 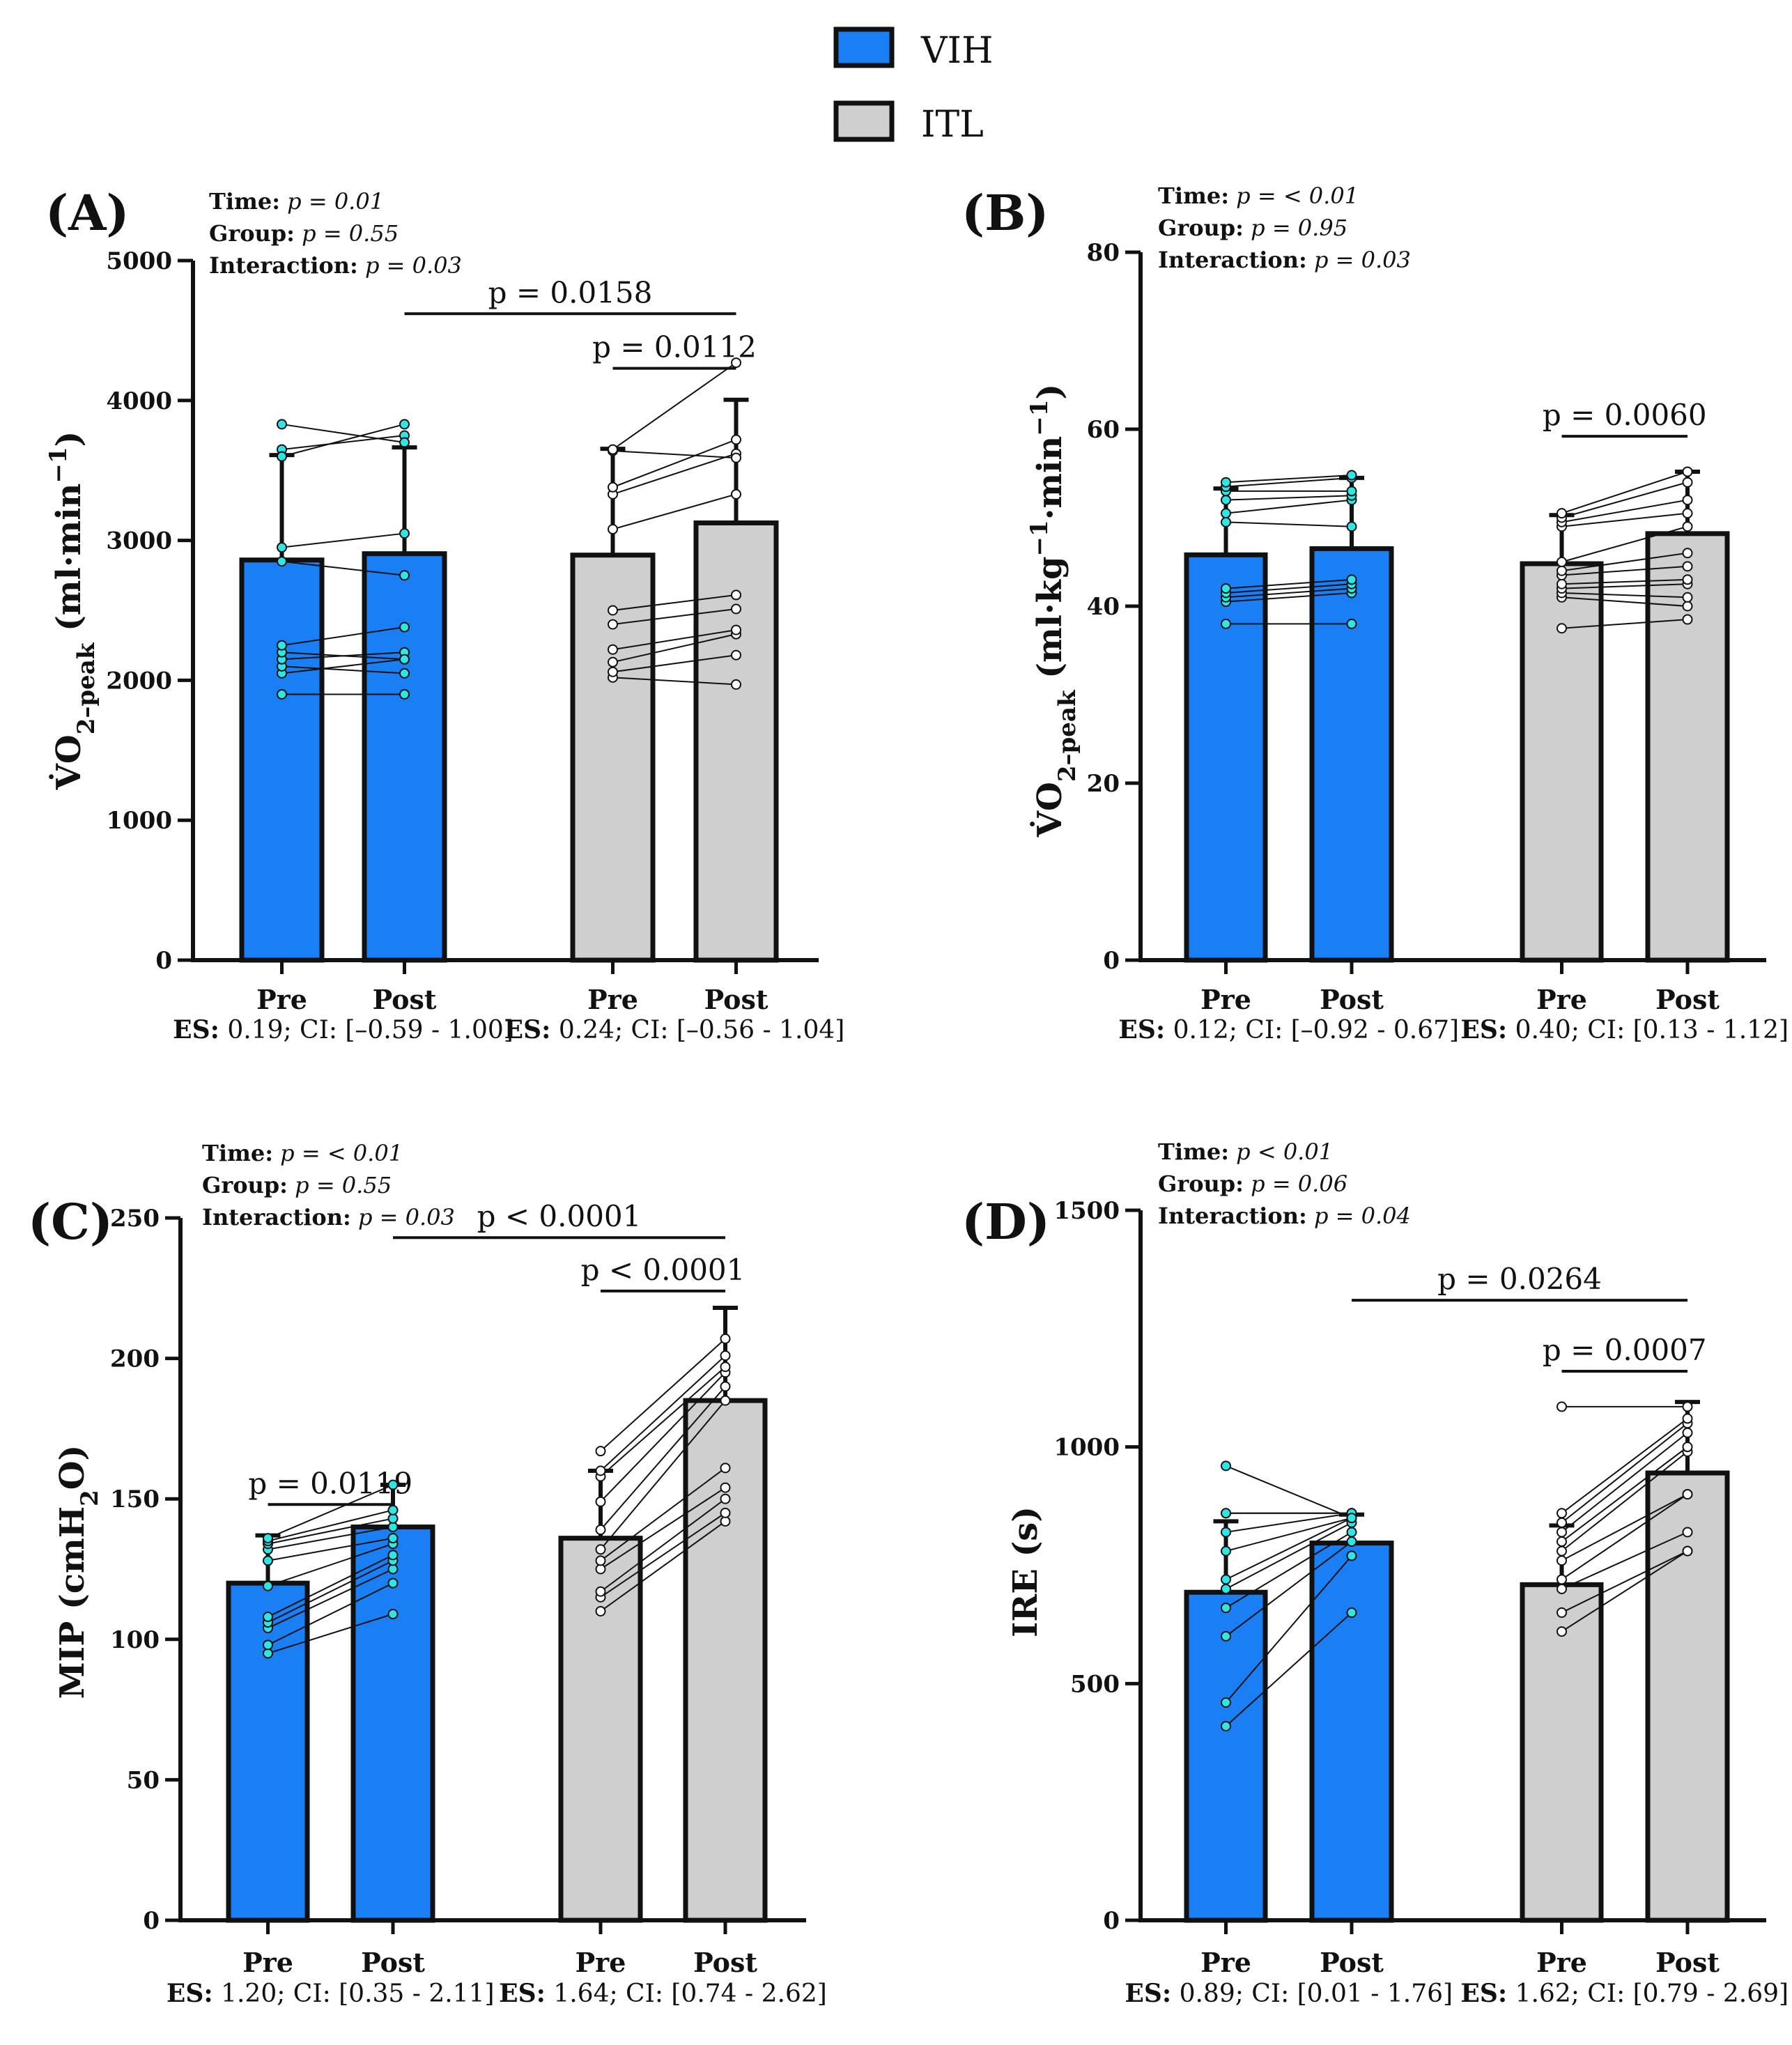 What do you see at coordinates (332, 201) in the screenshot?
I see `stats-value: p = 0.01` at bounding box center [332, 201].